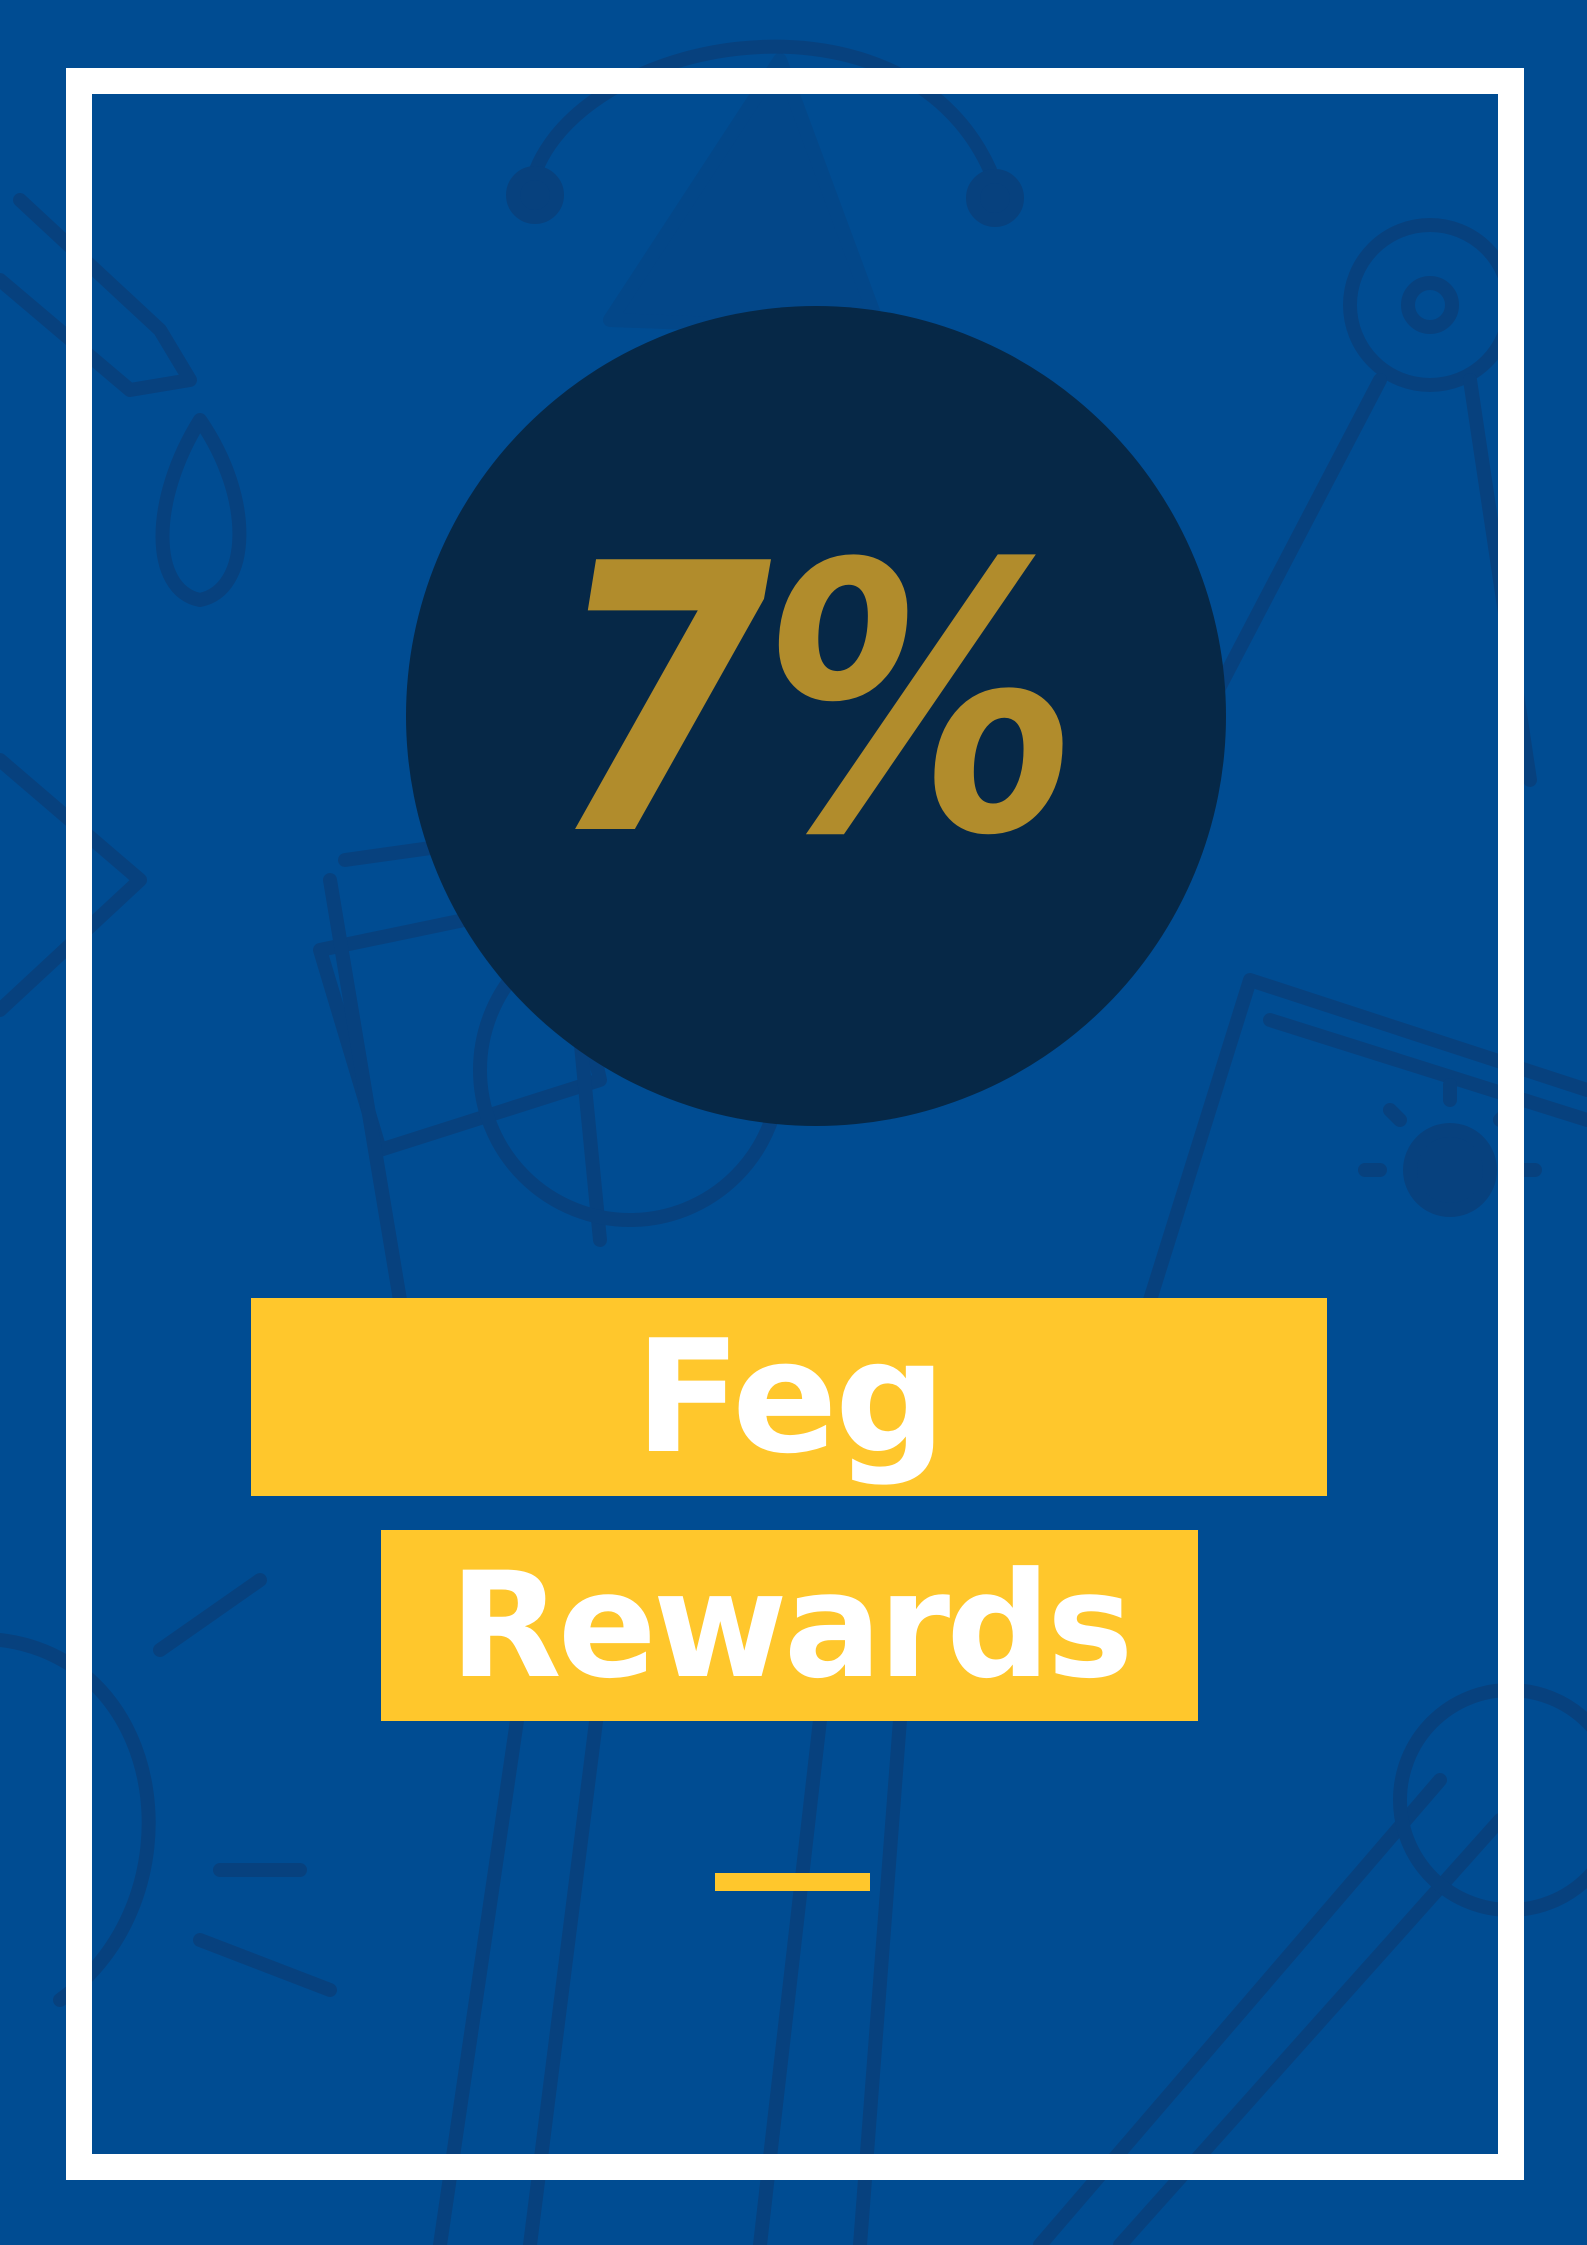 The height and width of the screenshot is (2245, 1587). Describe the element at coordinates (73, 885) in the screenshot. I see `left-clip-decoration` at that location.